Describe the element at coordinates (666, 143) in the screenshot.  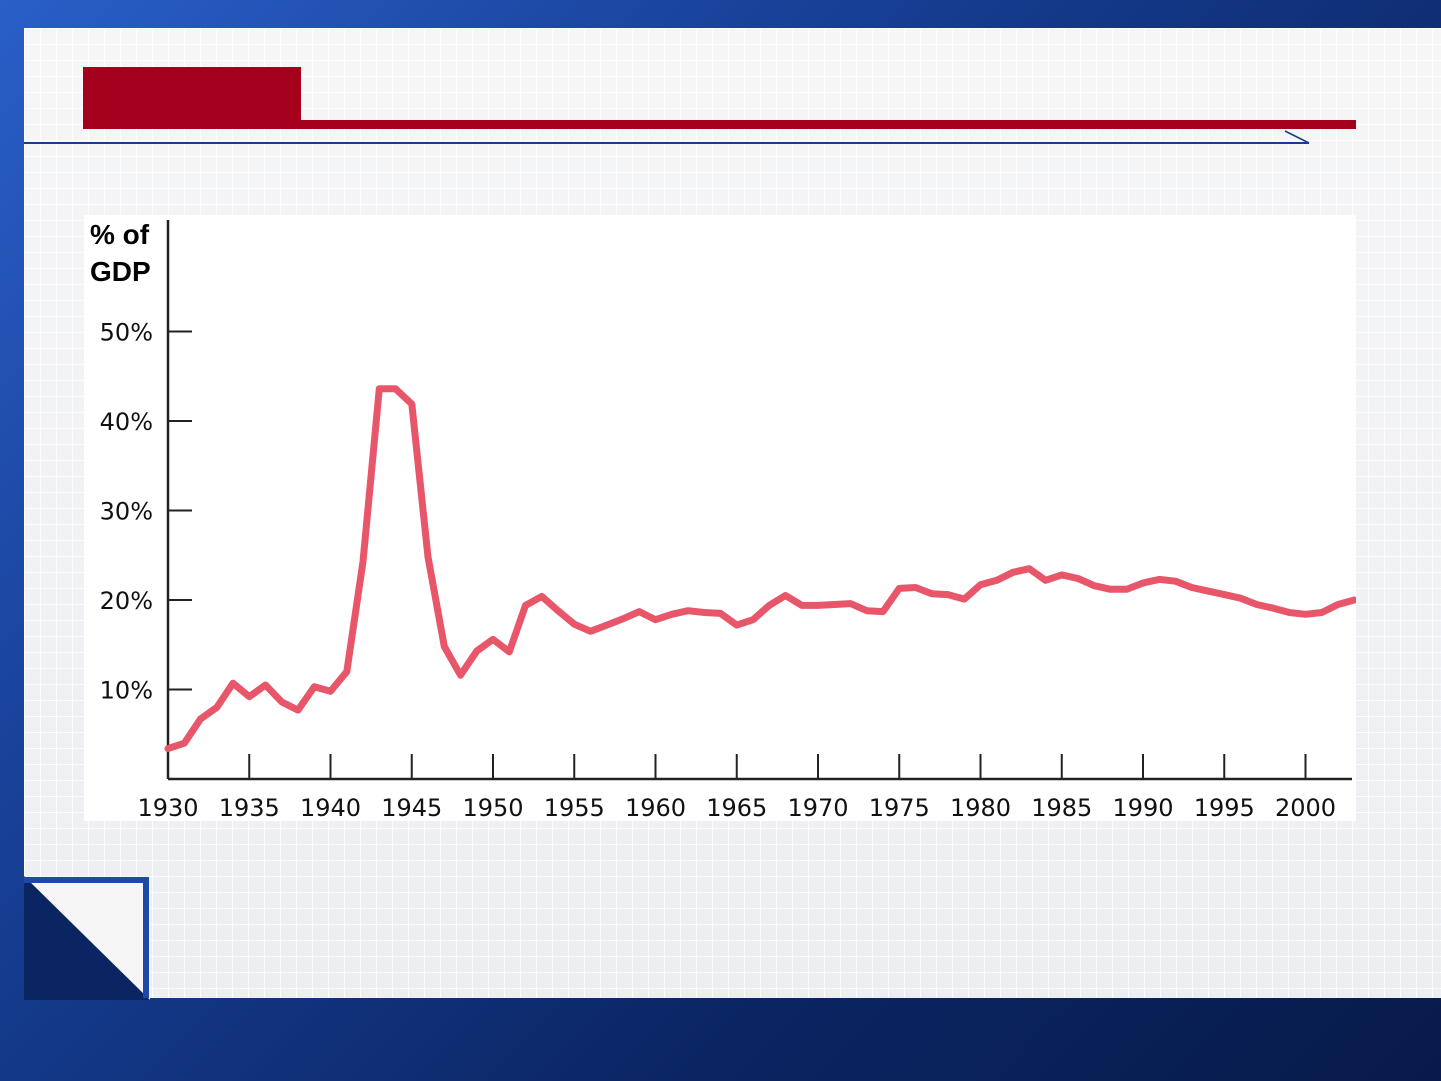
I see `header-divider-line` at that location.